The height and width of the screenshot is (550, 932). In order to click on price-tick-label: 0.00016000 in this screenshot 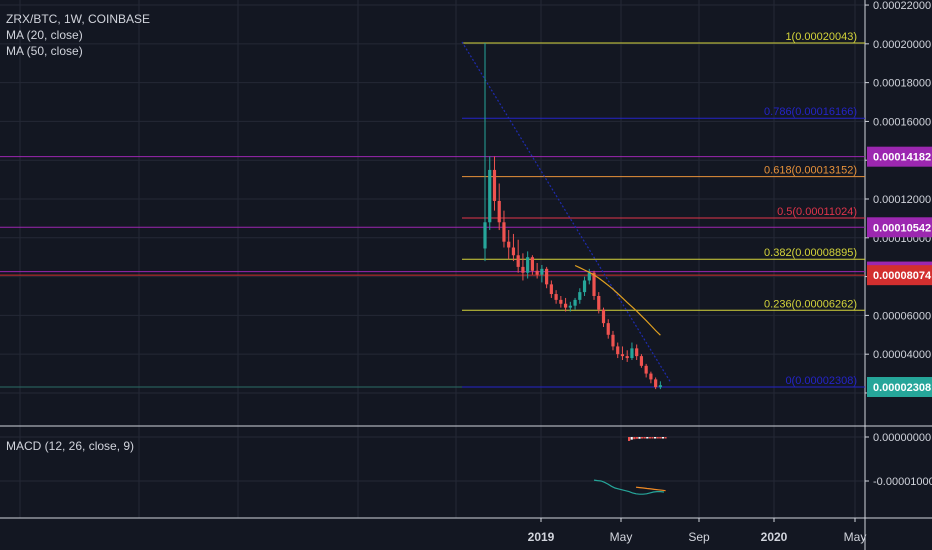, I will do `click(902, 122)`.